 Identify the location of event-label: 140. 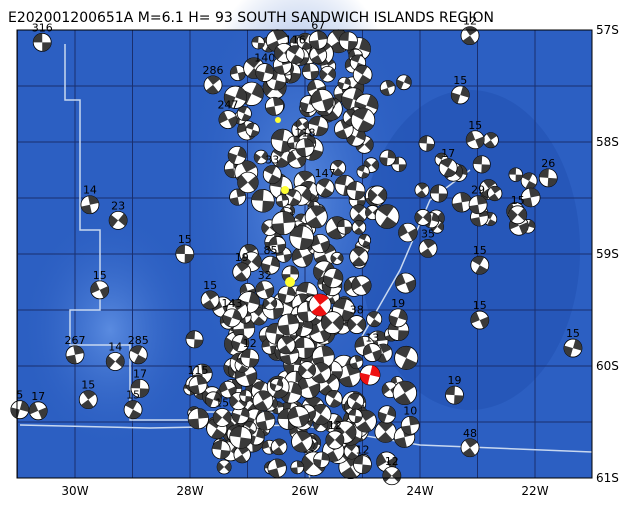
(264, 58).